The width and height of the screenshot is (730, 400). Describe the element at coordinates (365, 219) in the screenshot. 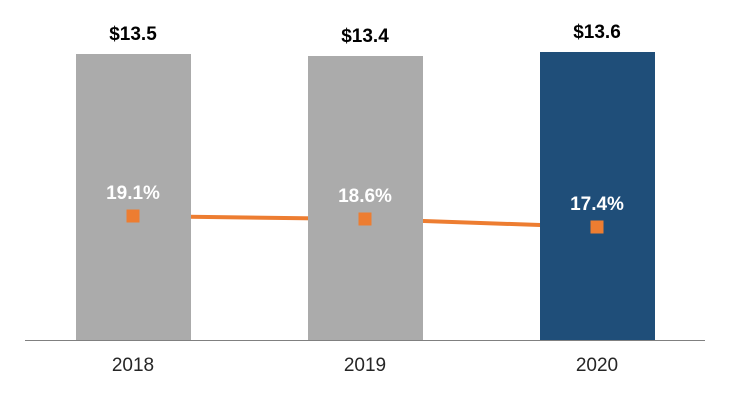

I see `line-marker-2019` at that location.